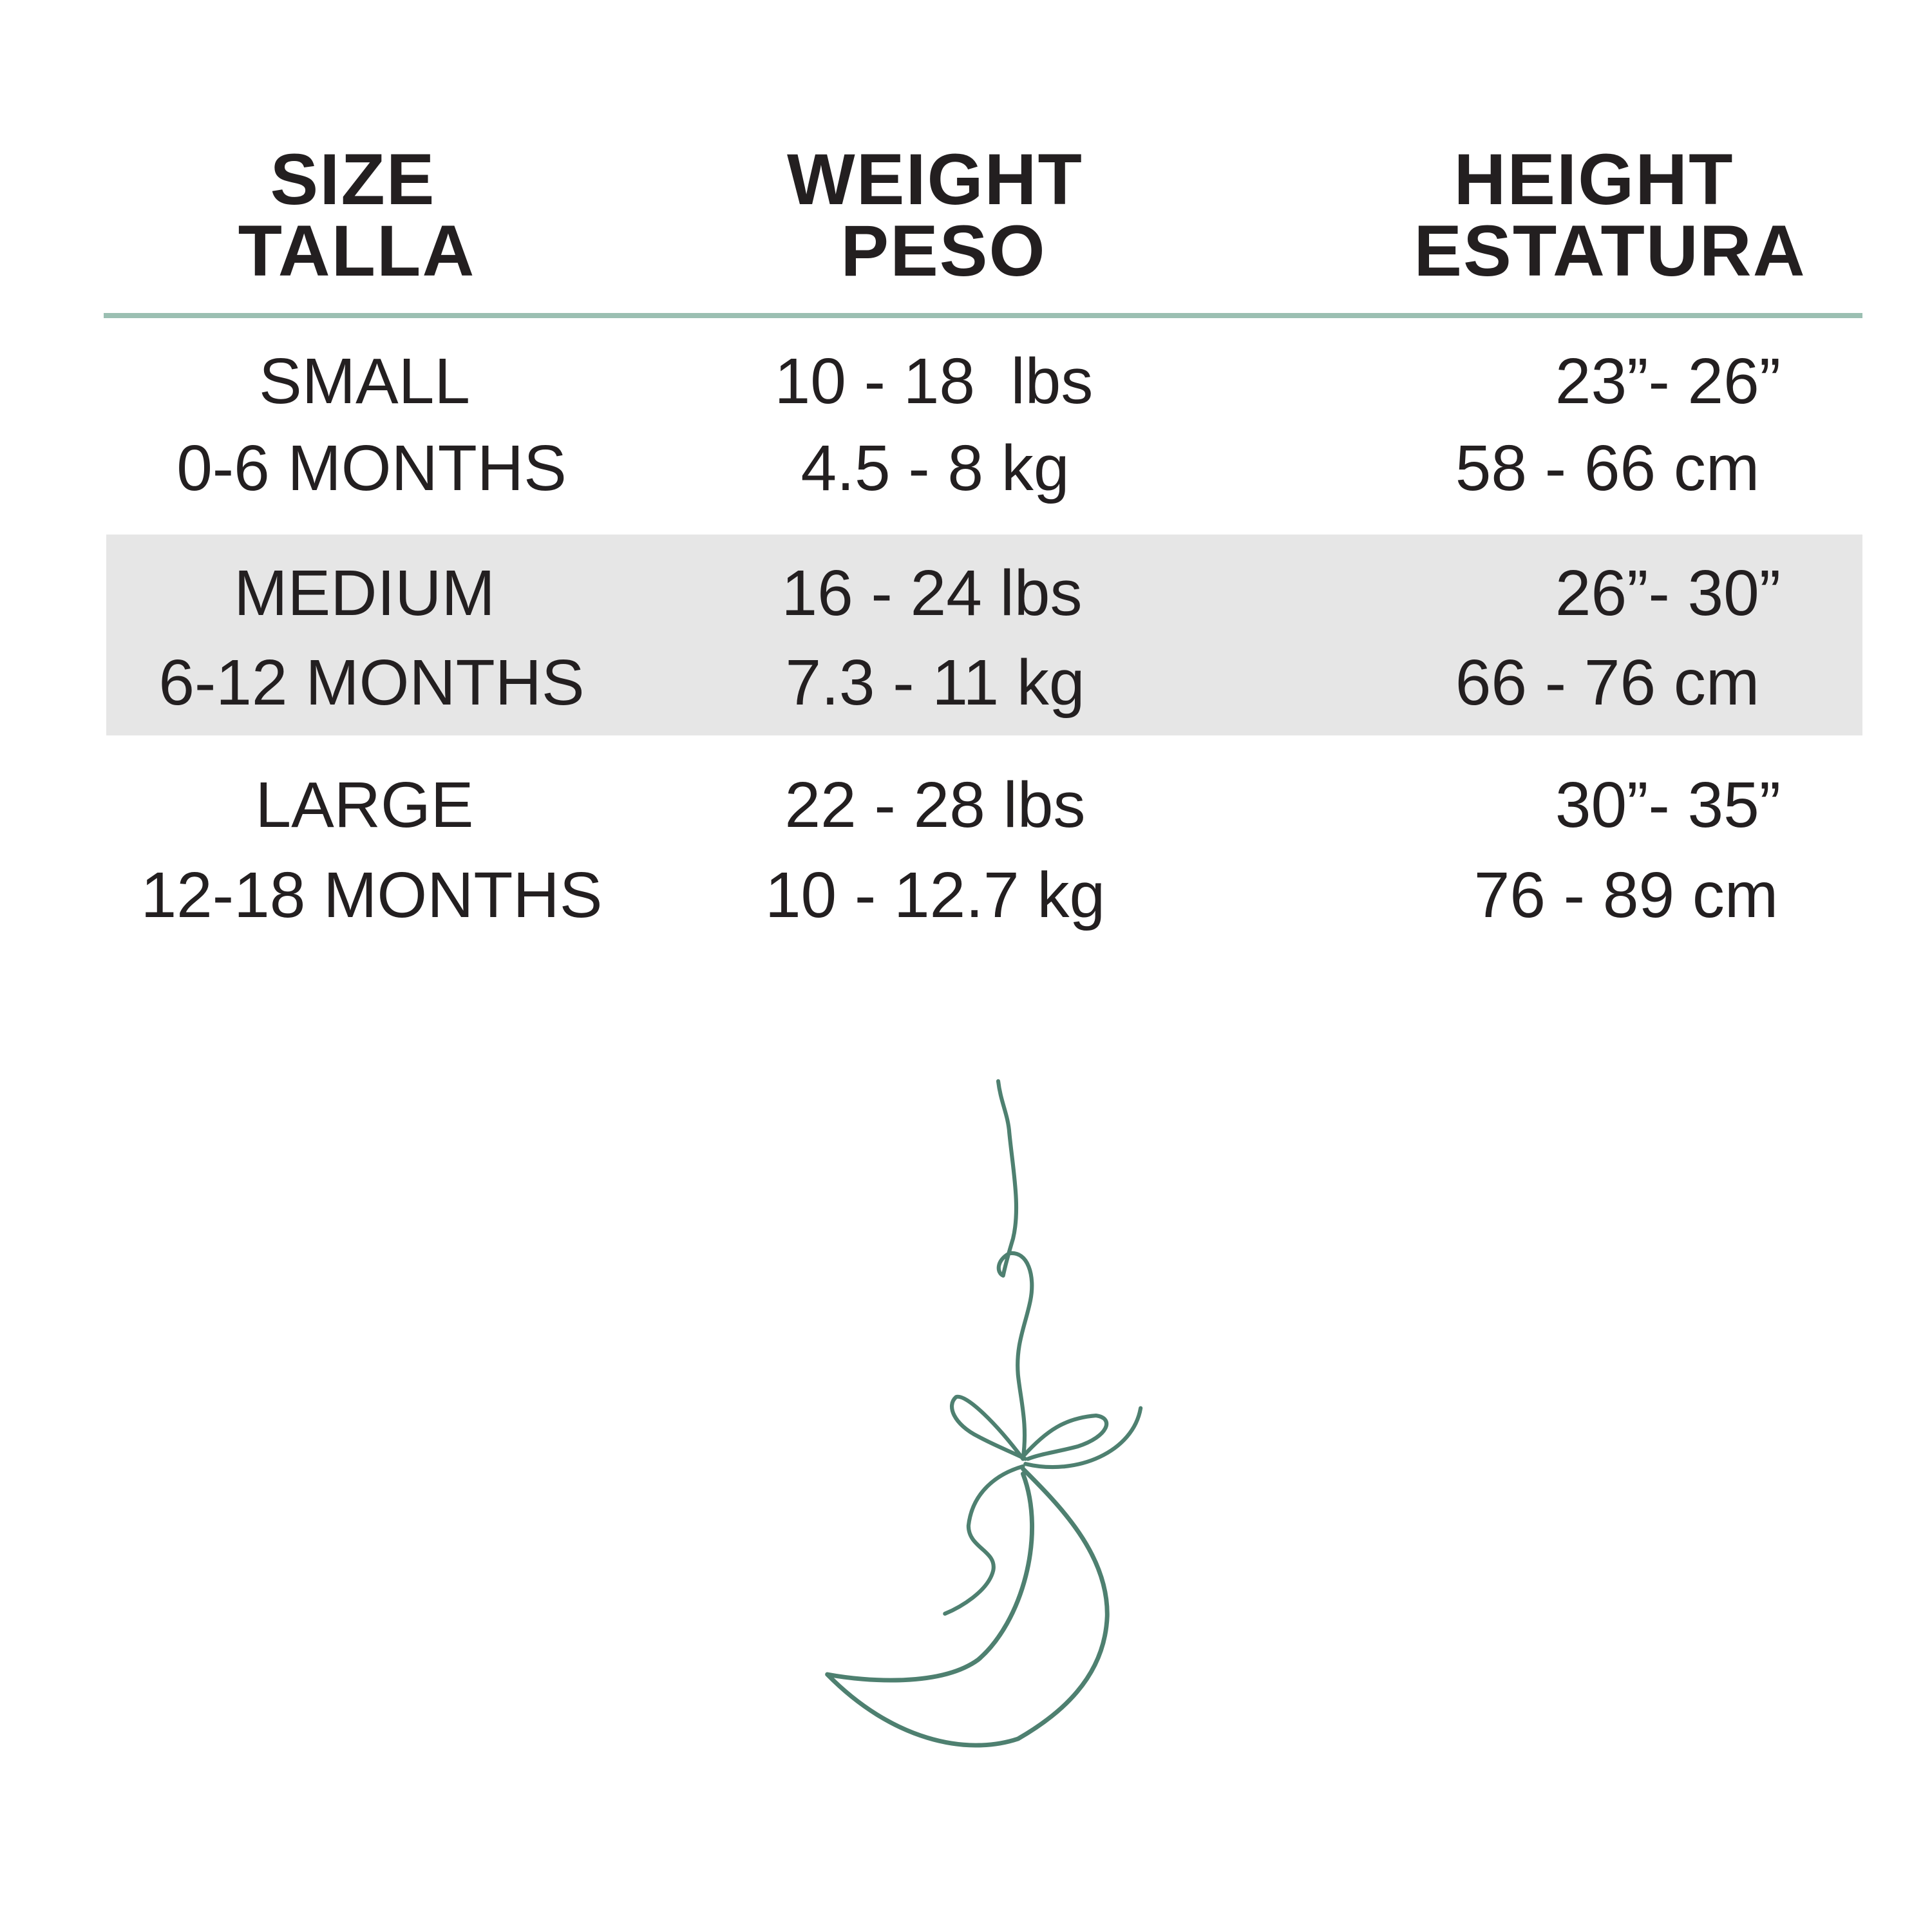 This screenshot has height=1932, width=1932. I want to click on row-highlight-band, so click(984, 635).